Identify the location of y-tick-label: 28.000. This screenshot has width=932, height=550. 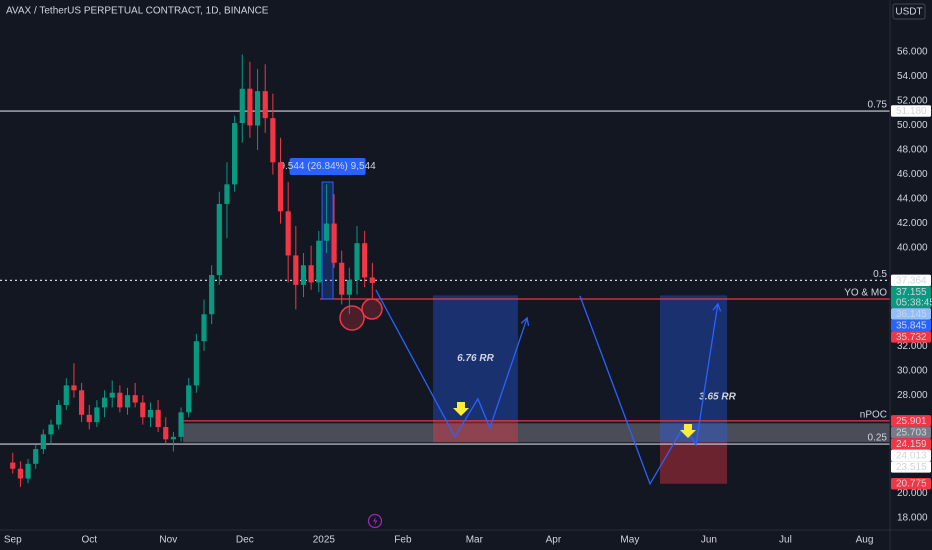
(912, 395).